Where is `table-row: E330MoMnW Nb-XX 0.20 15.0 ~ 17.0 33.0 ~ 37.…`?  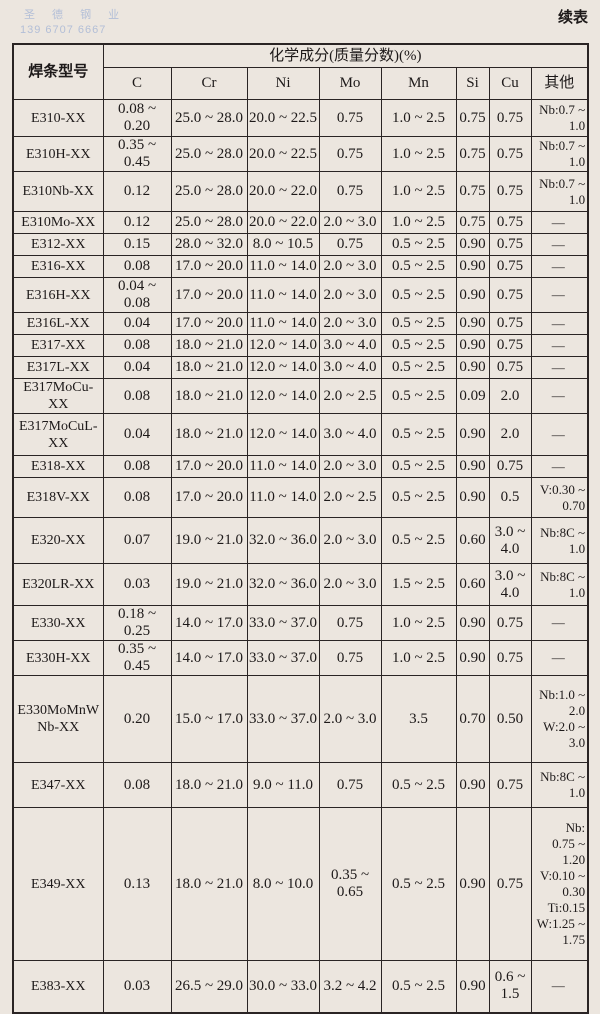 table-row: E330MoMnW Nb-XX 0.20 15.0 ~ 17.0 33.0 ~ 37.… is located at coordinates (300, 719).